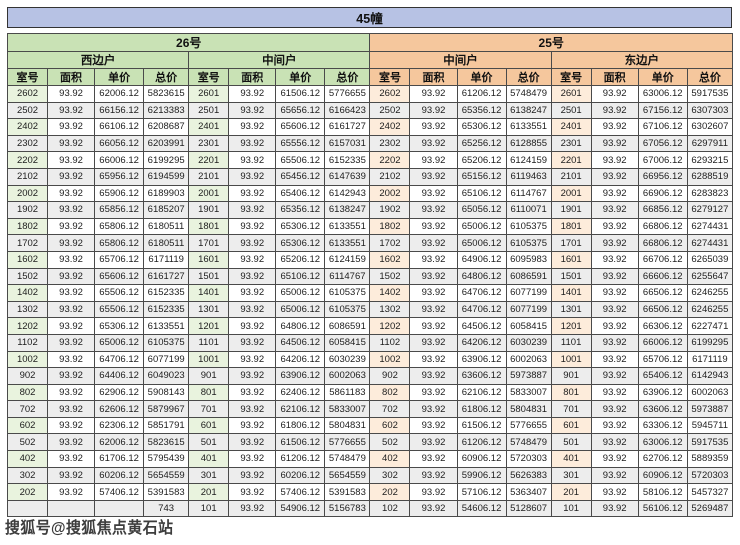  What do you see at coordinates (166, 442) in the screenshot?
I see `total-price-cell: 5823615` at bounding box center [166, 442].